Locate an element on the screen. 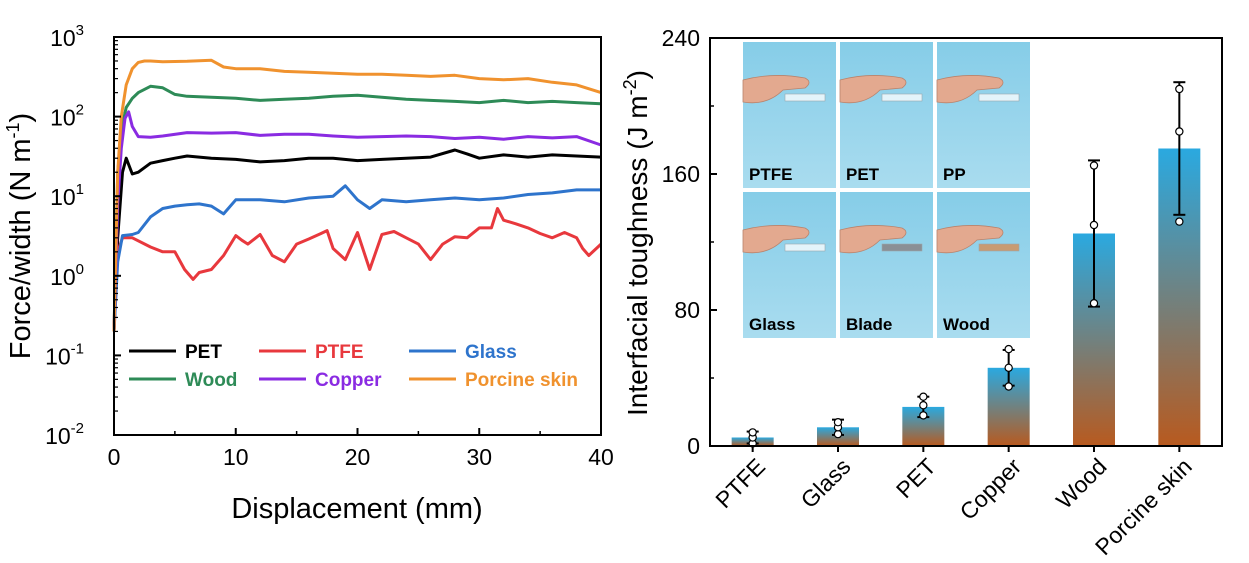  x-tick-label-pet: PET is located at coordinates (916, 478).